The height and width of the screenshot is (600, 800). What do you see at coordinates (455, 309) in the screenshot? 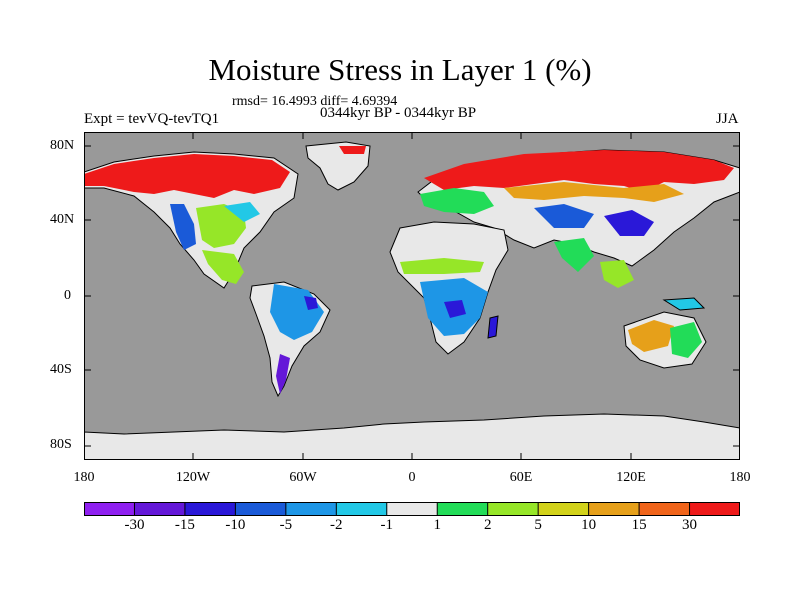
I see `africa-blue-spot` at bounding box center [455, 309].